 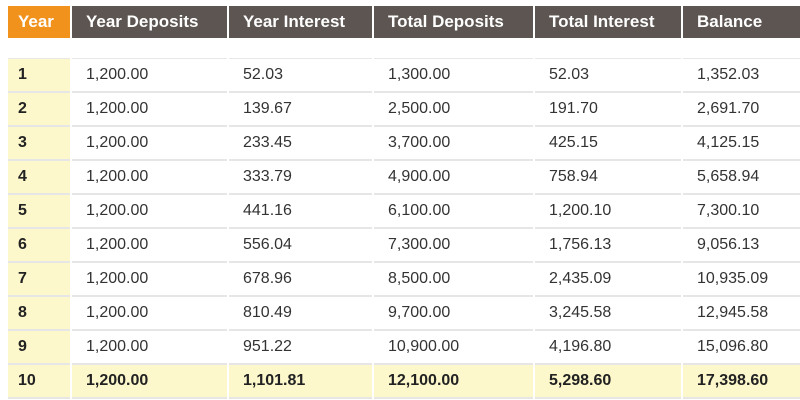 I want to click on total-deposits-cell: 7,300.00, so click(x=453, y=246).